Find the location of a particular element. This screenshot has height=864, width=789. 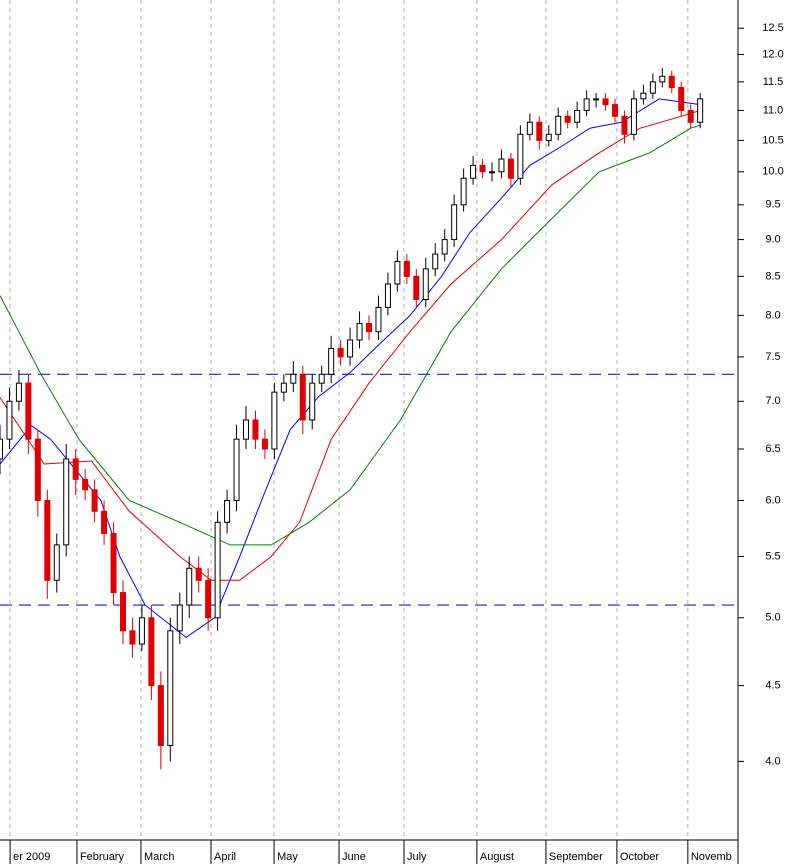

x-tick-label: er 2009 is located at coordinates (31, 857).